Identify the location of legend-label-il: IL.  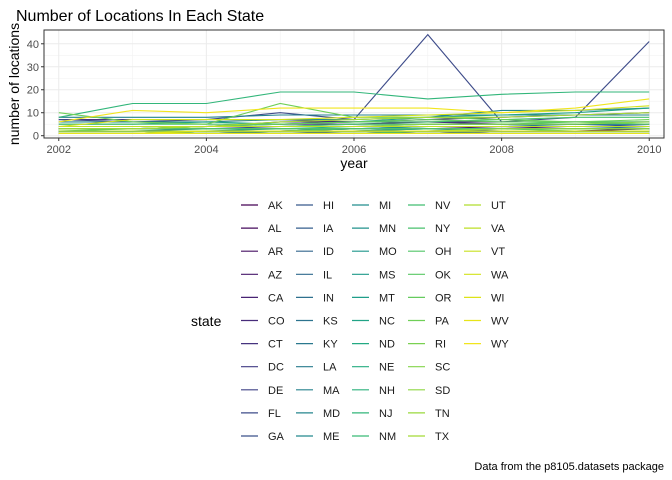
(327, 275).